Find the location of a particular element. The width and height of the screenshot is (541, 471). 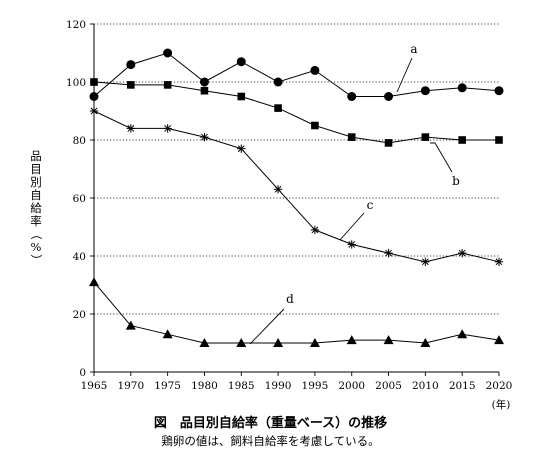

series-label-d: d is located at coordinates (290, 299).